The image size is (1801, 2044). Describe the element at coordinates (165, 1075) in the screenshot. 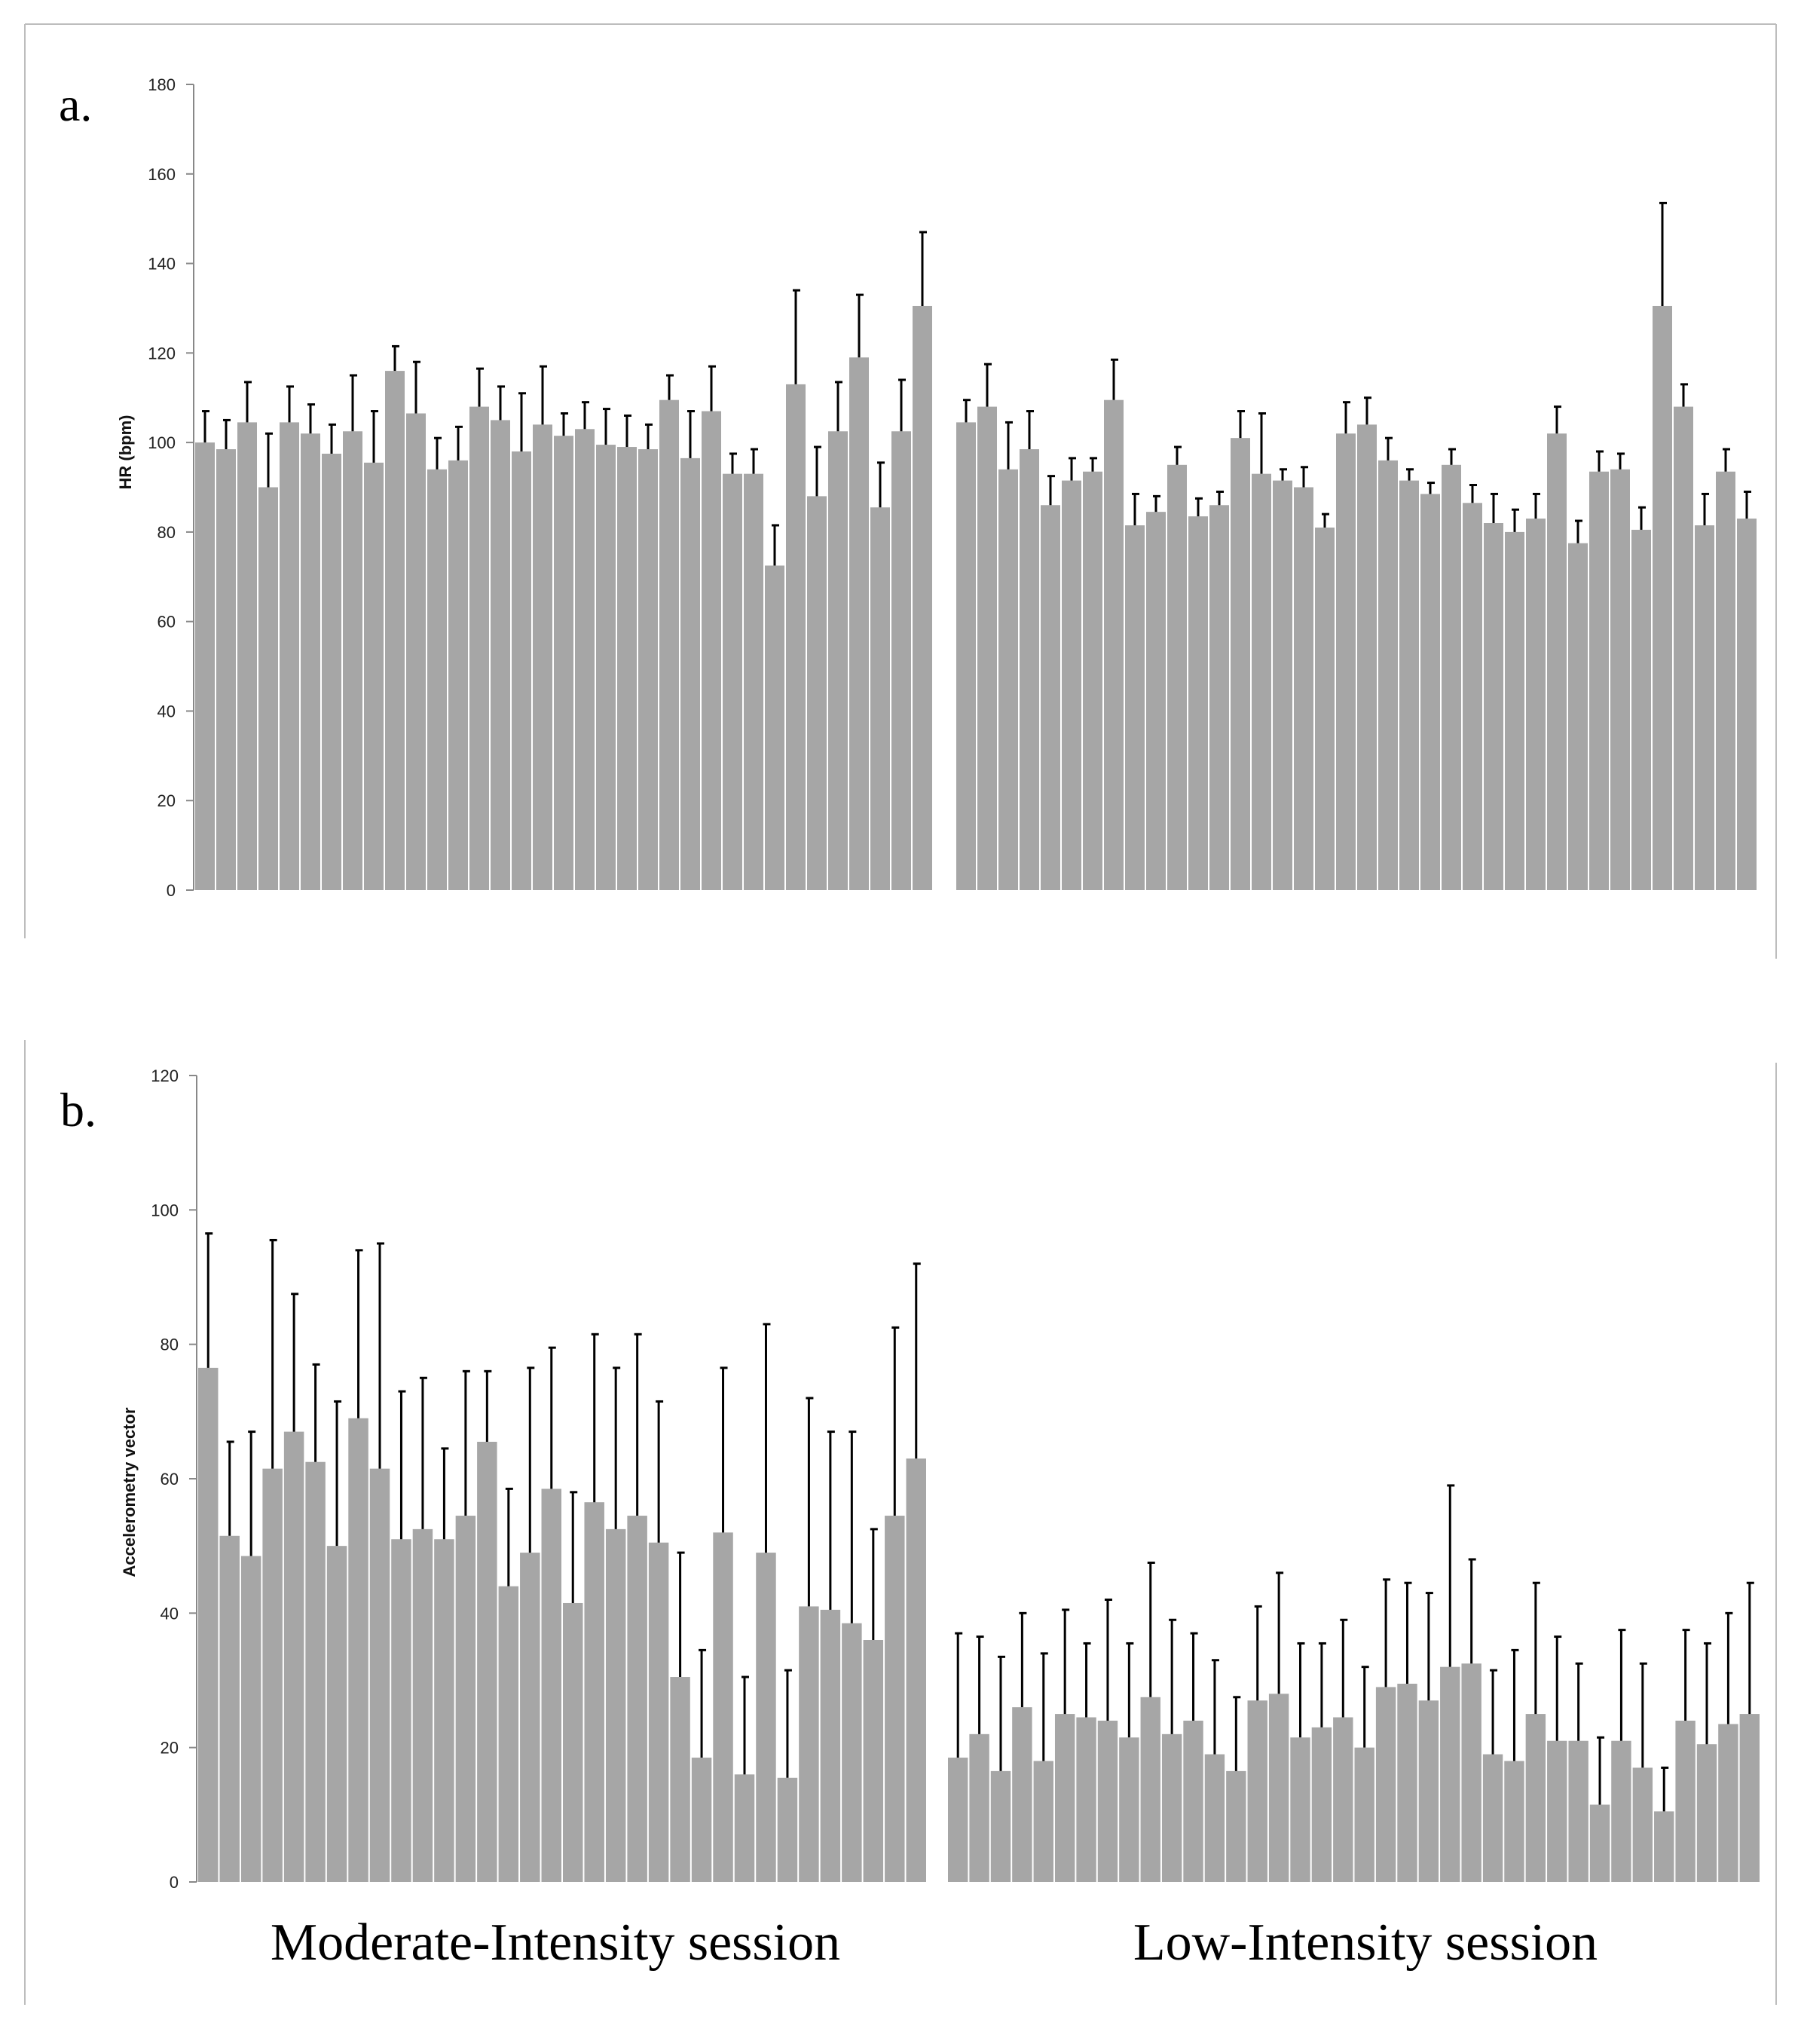

I see `y-tick-label-accel-120: 120` at that location.